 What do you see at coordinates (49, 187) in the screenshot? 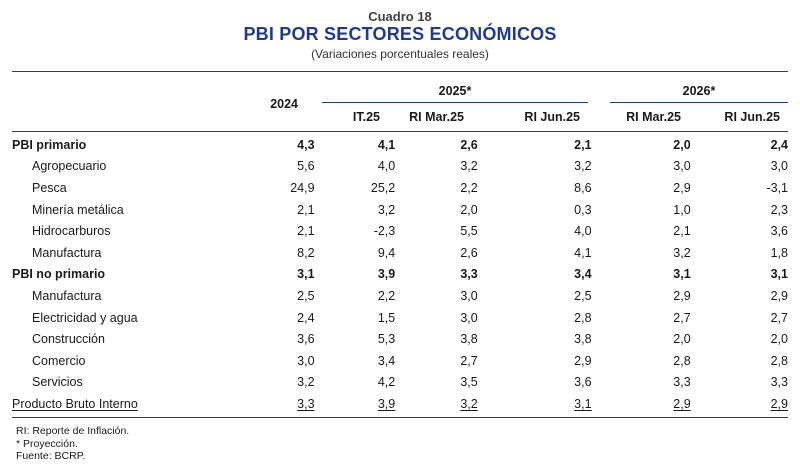
I see `row-label-text: Pesca` at bounding box center [49, 187].